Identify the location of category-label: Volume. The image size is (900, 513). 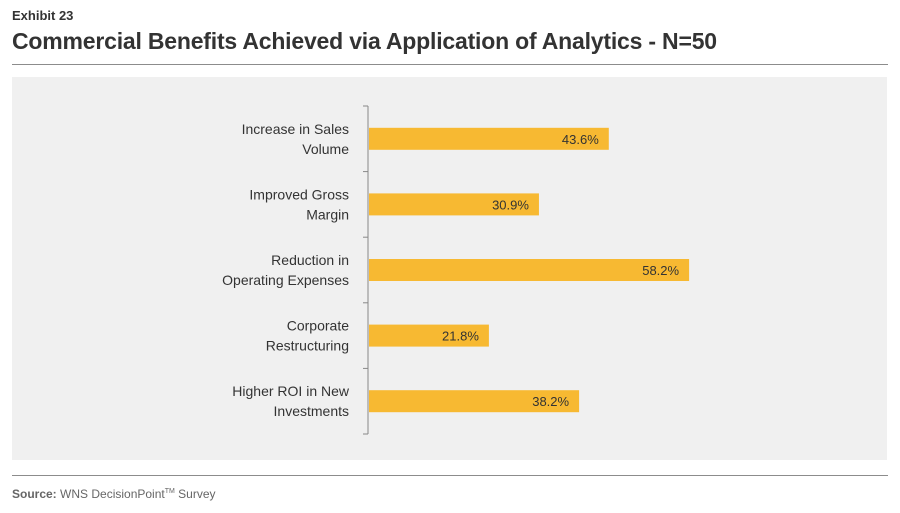
(325, 149).